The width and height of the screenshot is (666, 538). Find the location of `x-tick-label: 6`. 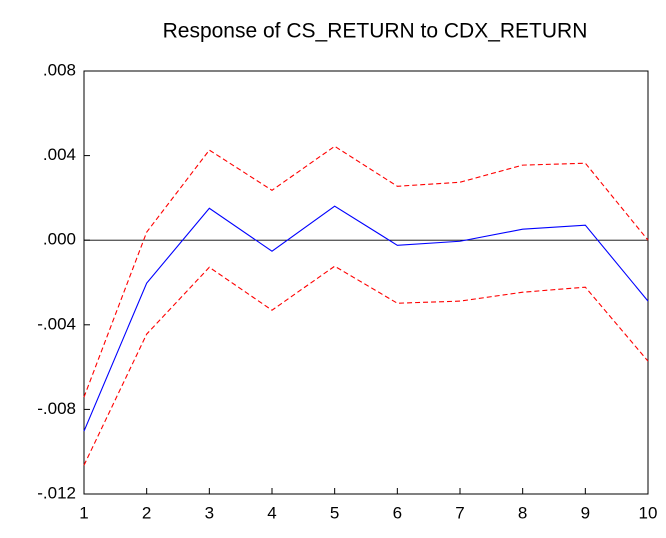

x-tick-label: 6 is located at coordinates (397, 512).